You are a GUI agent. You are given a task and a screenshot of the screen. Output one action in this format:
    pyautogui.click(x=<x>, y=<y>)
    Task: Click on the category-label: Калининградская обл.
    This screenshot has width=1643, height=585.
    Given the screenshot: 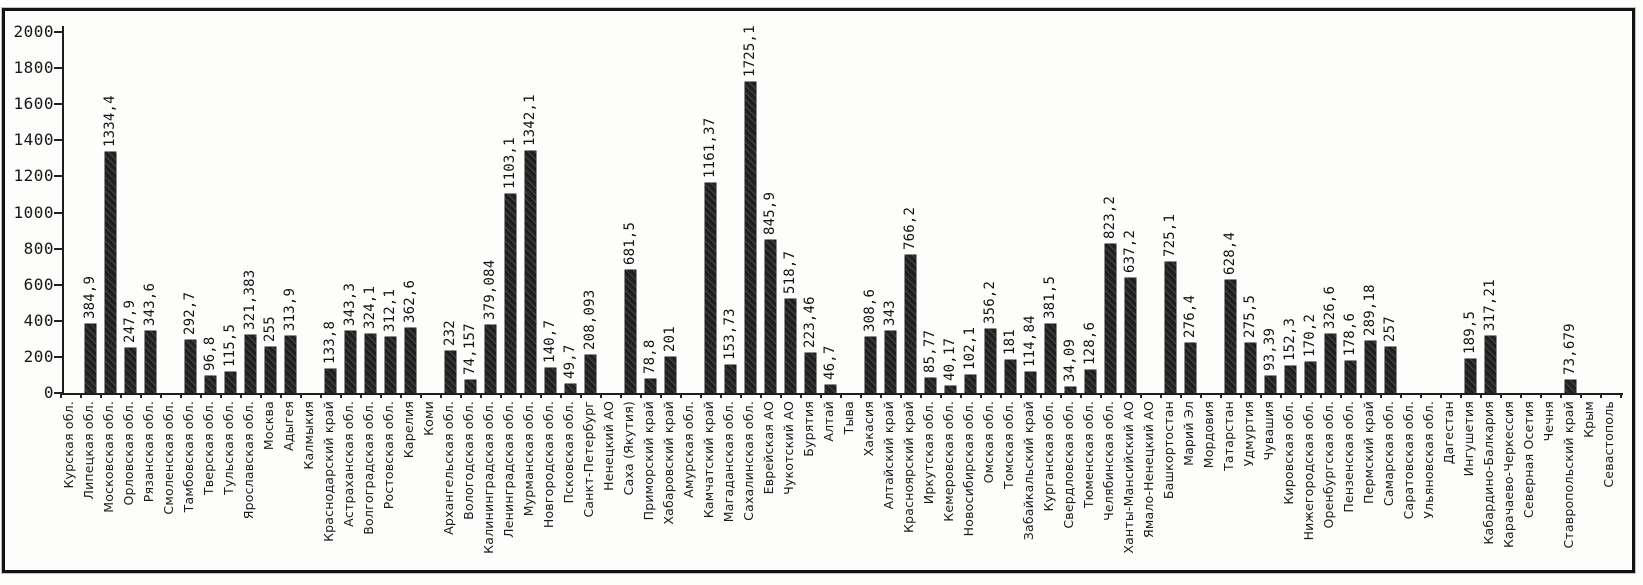 What is the action you would take?
    pyautogui.click(x=489, y=477)
    